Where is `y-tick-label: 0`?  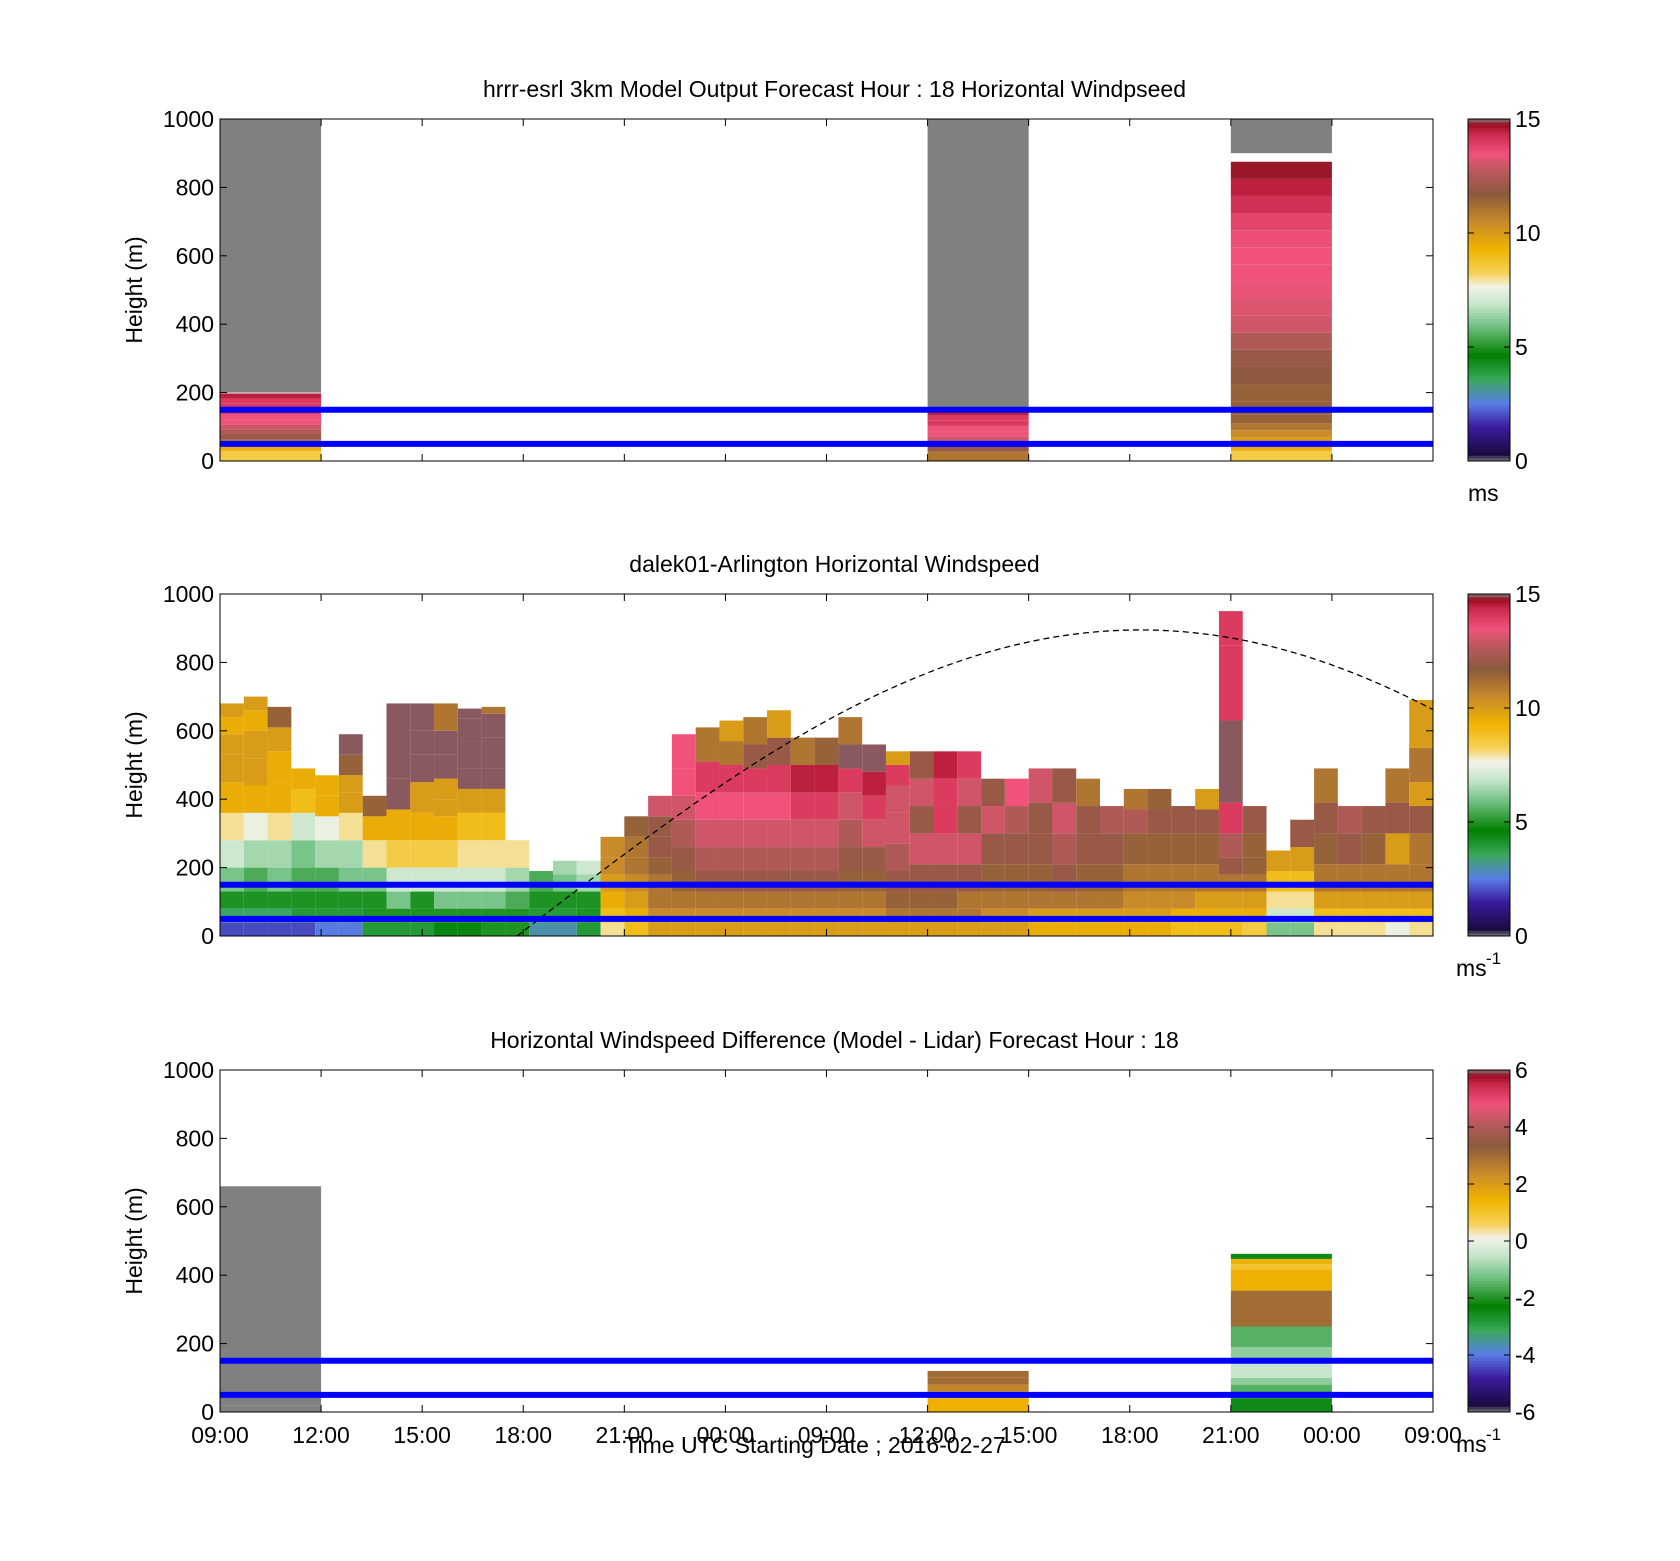
y-tick-label: 0 is located at coordinates (207, 461).